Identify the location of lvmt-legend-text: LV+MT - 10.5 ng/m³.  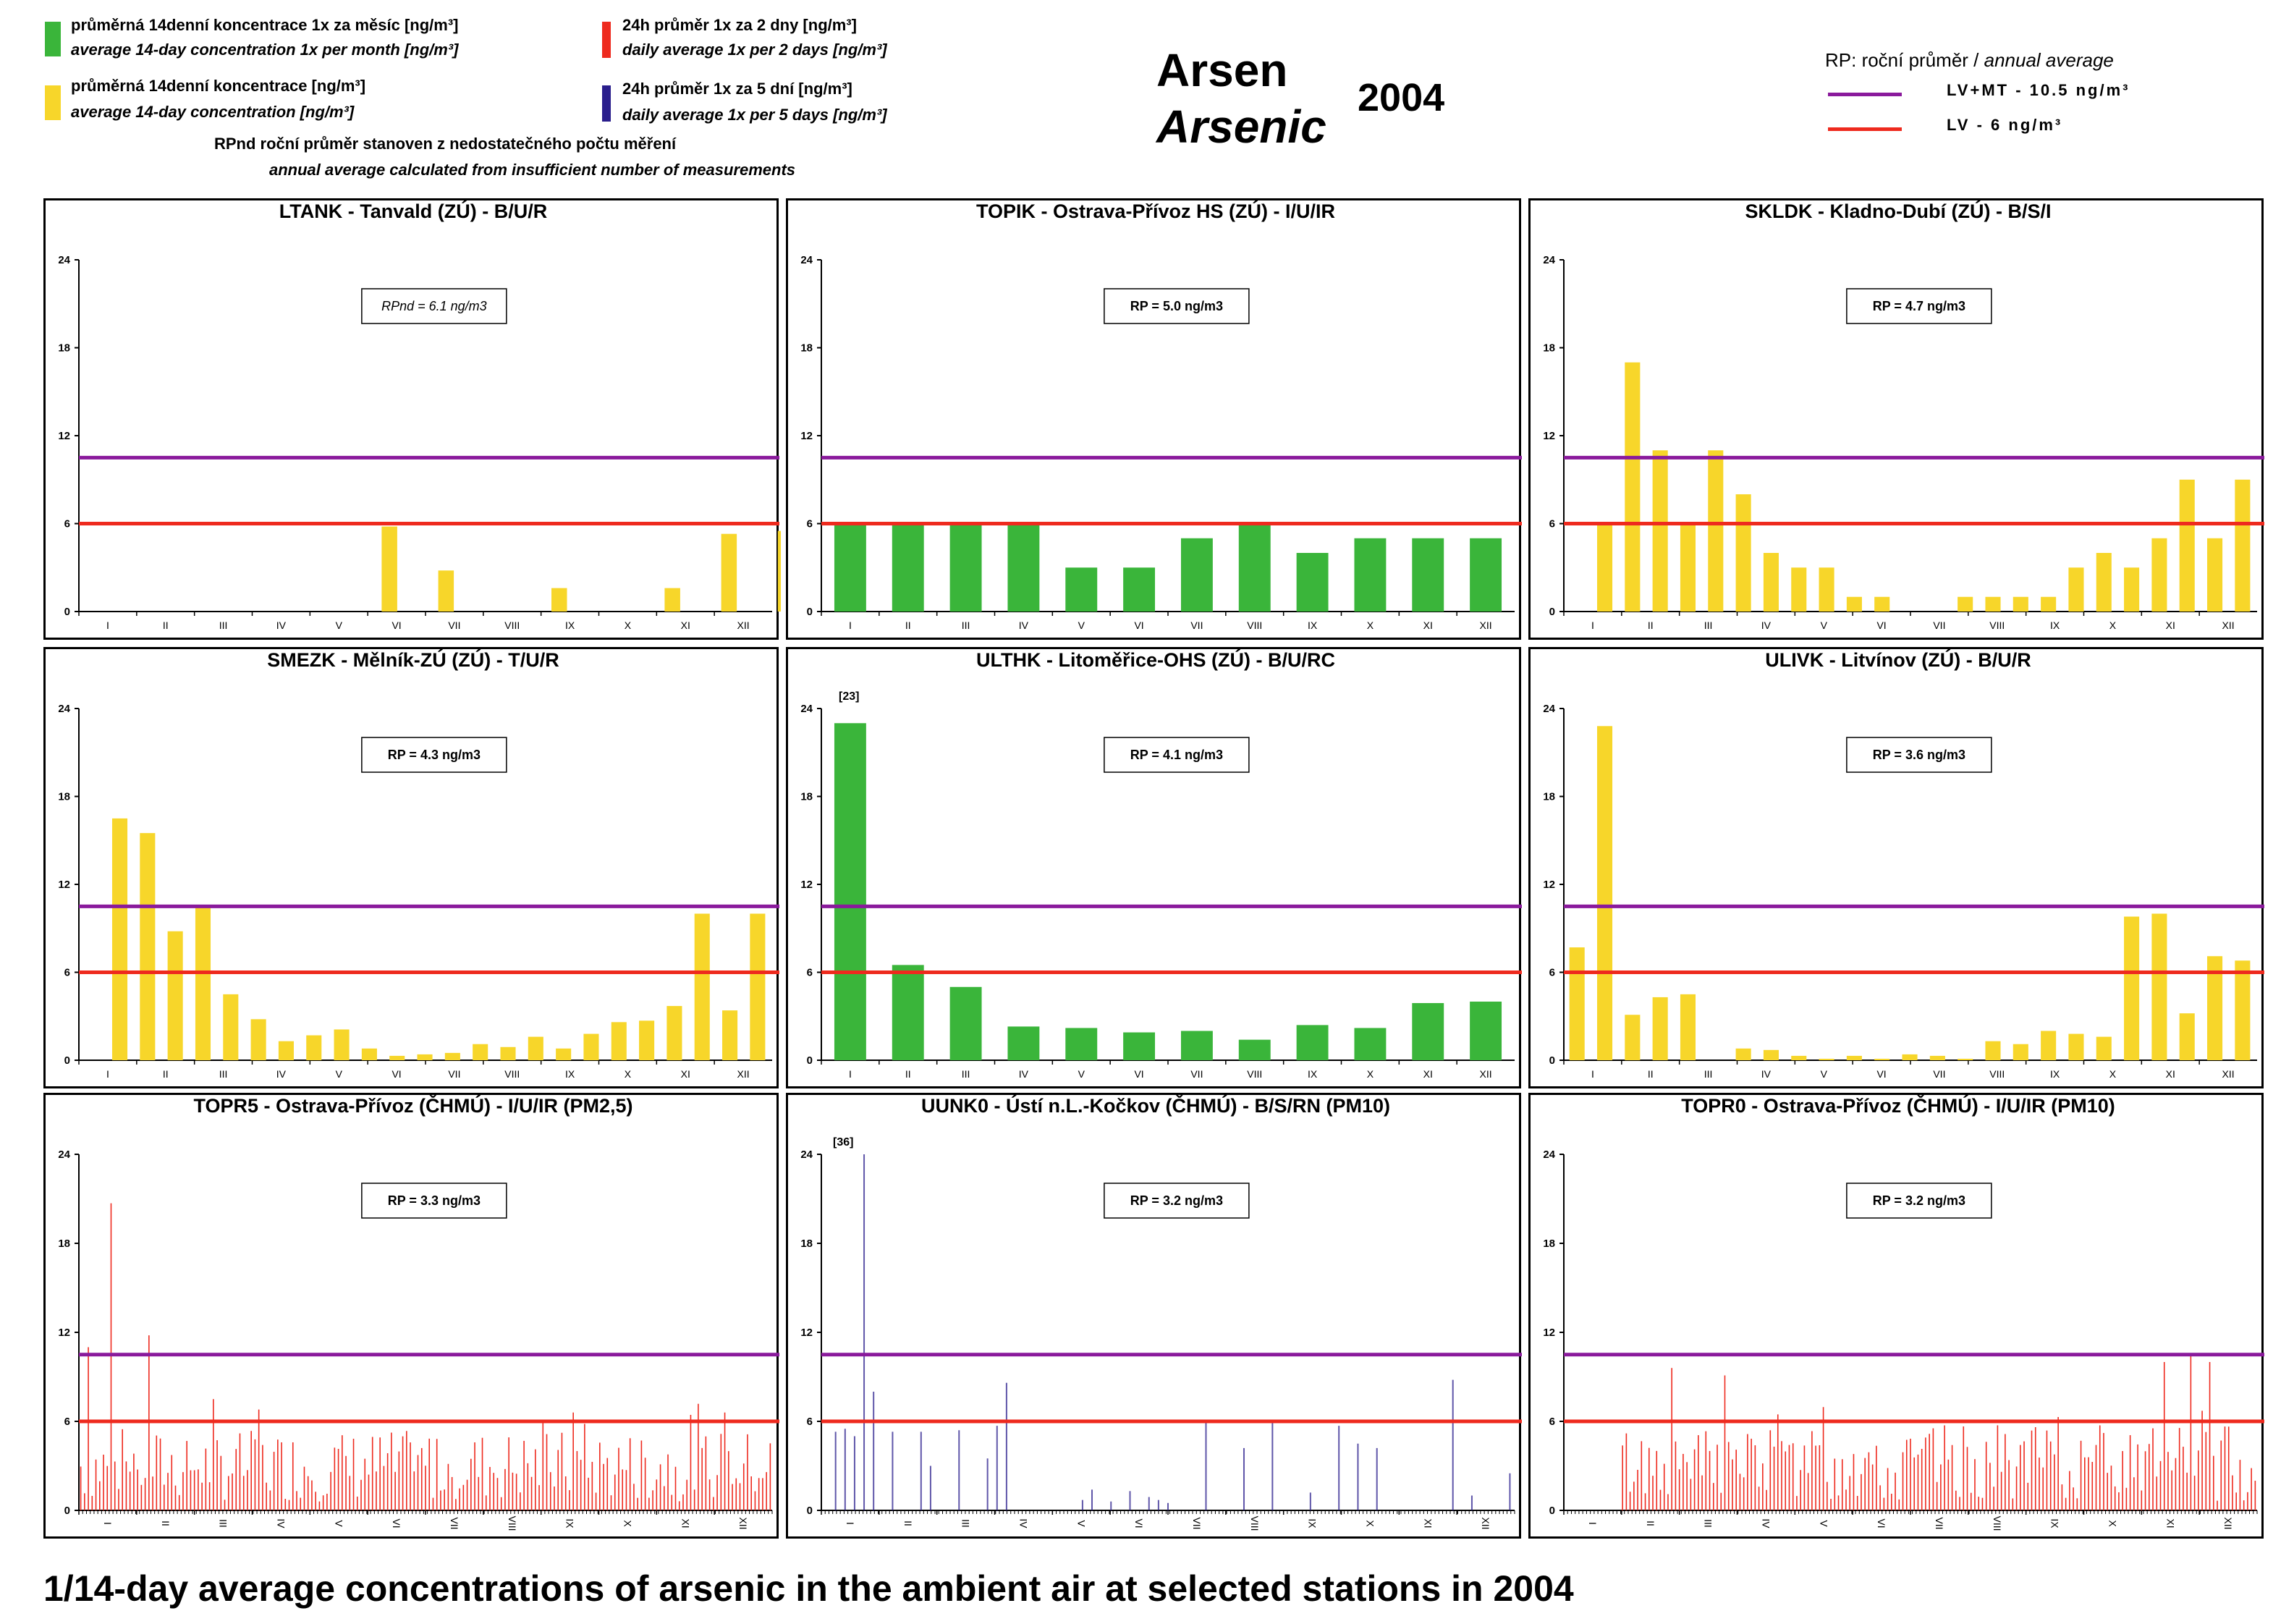
(2039, 90).